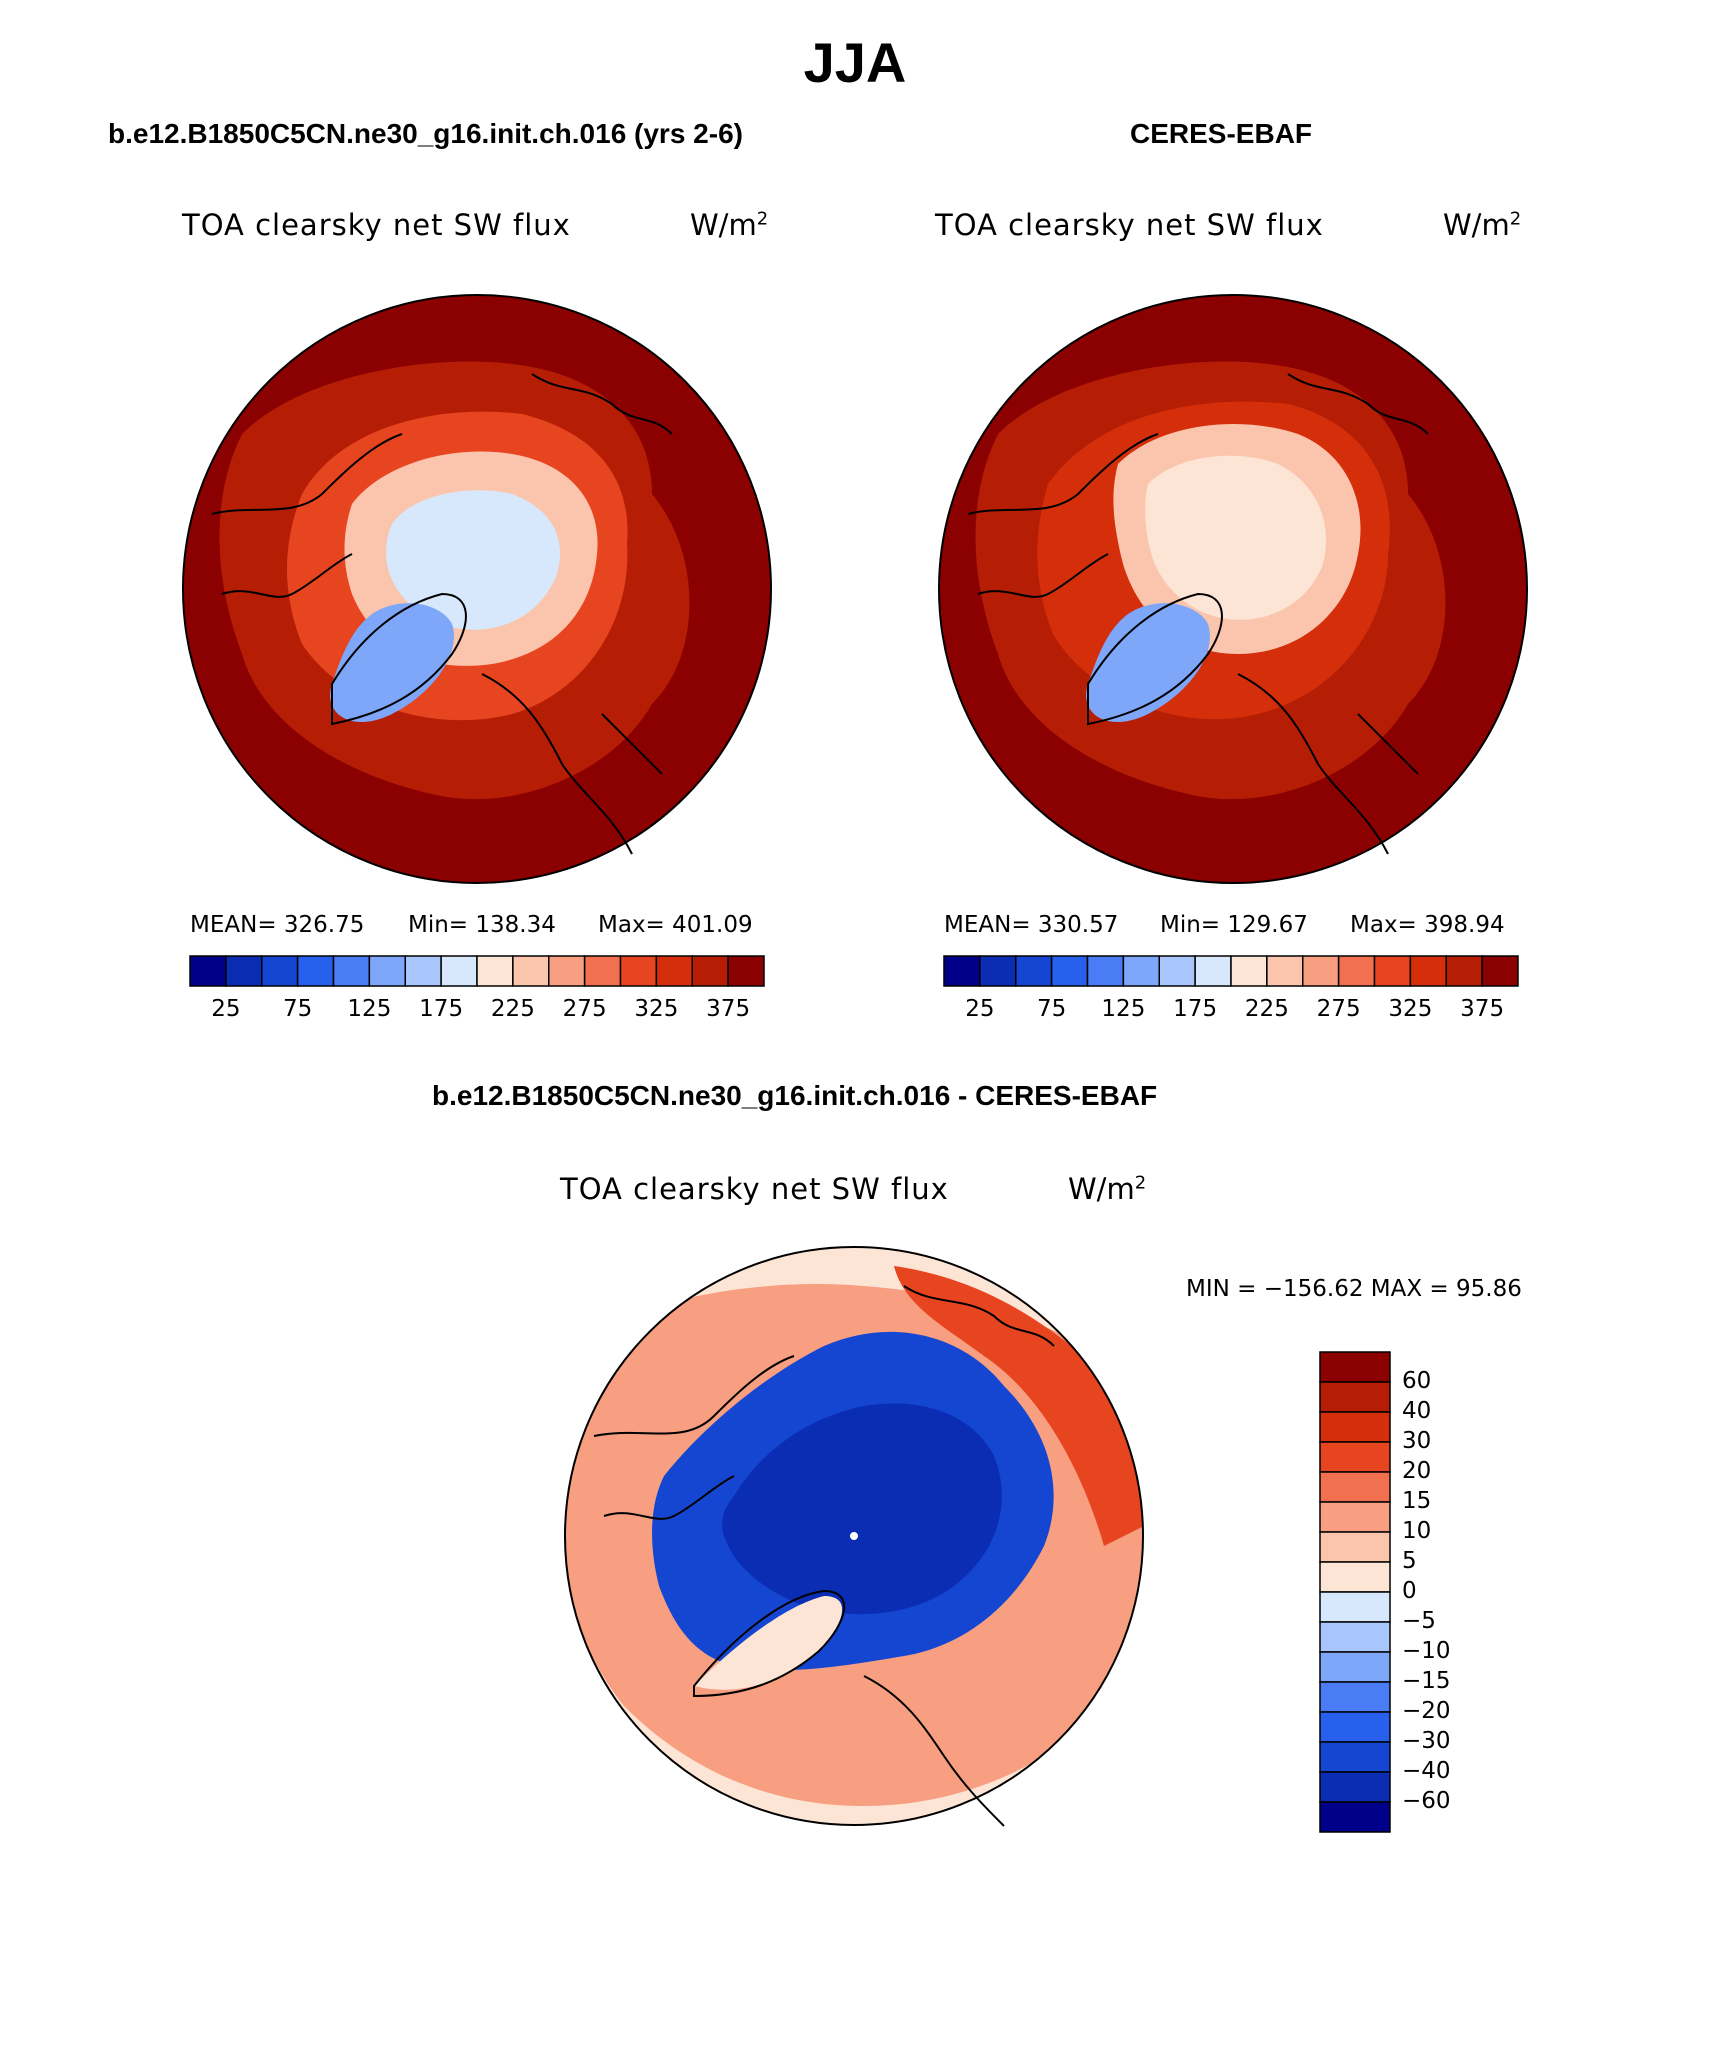 The height and width of the screenshot is (2061, 1710). Describe the element at coordinates (1235, 537) in the screenshot. I see `obs-ice-field` at that location.